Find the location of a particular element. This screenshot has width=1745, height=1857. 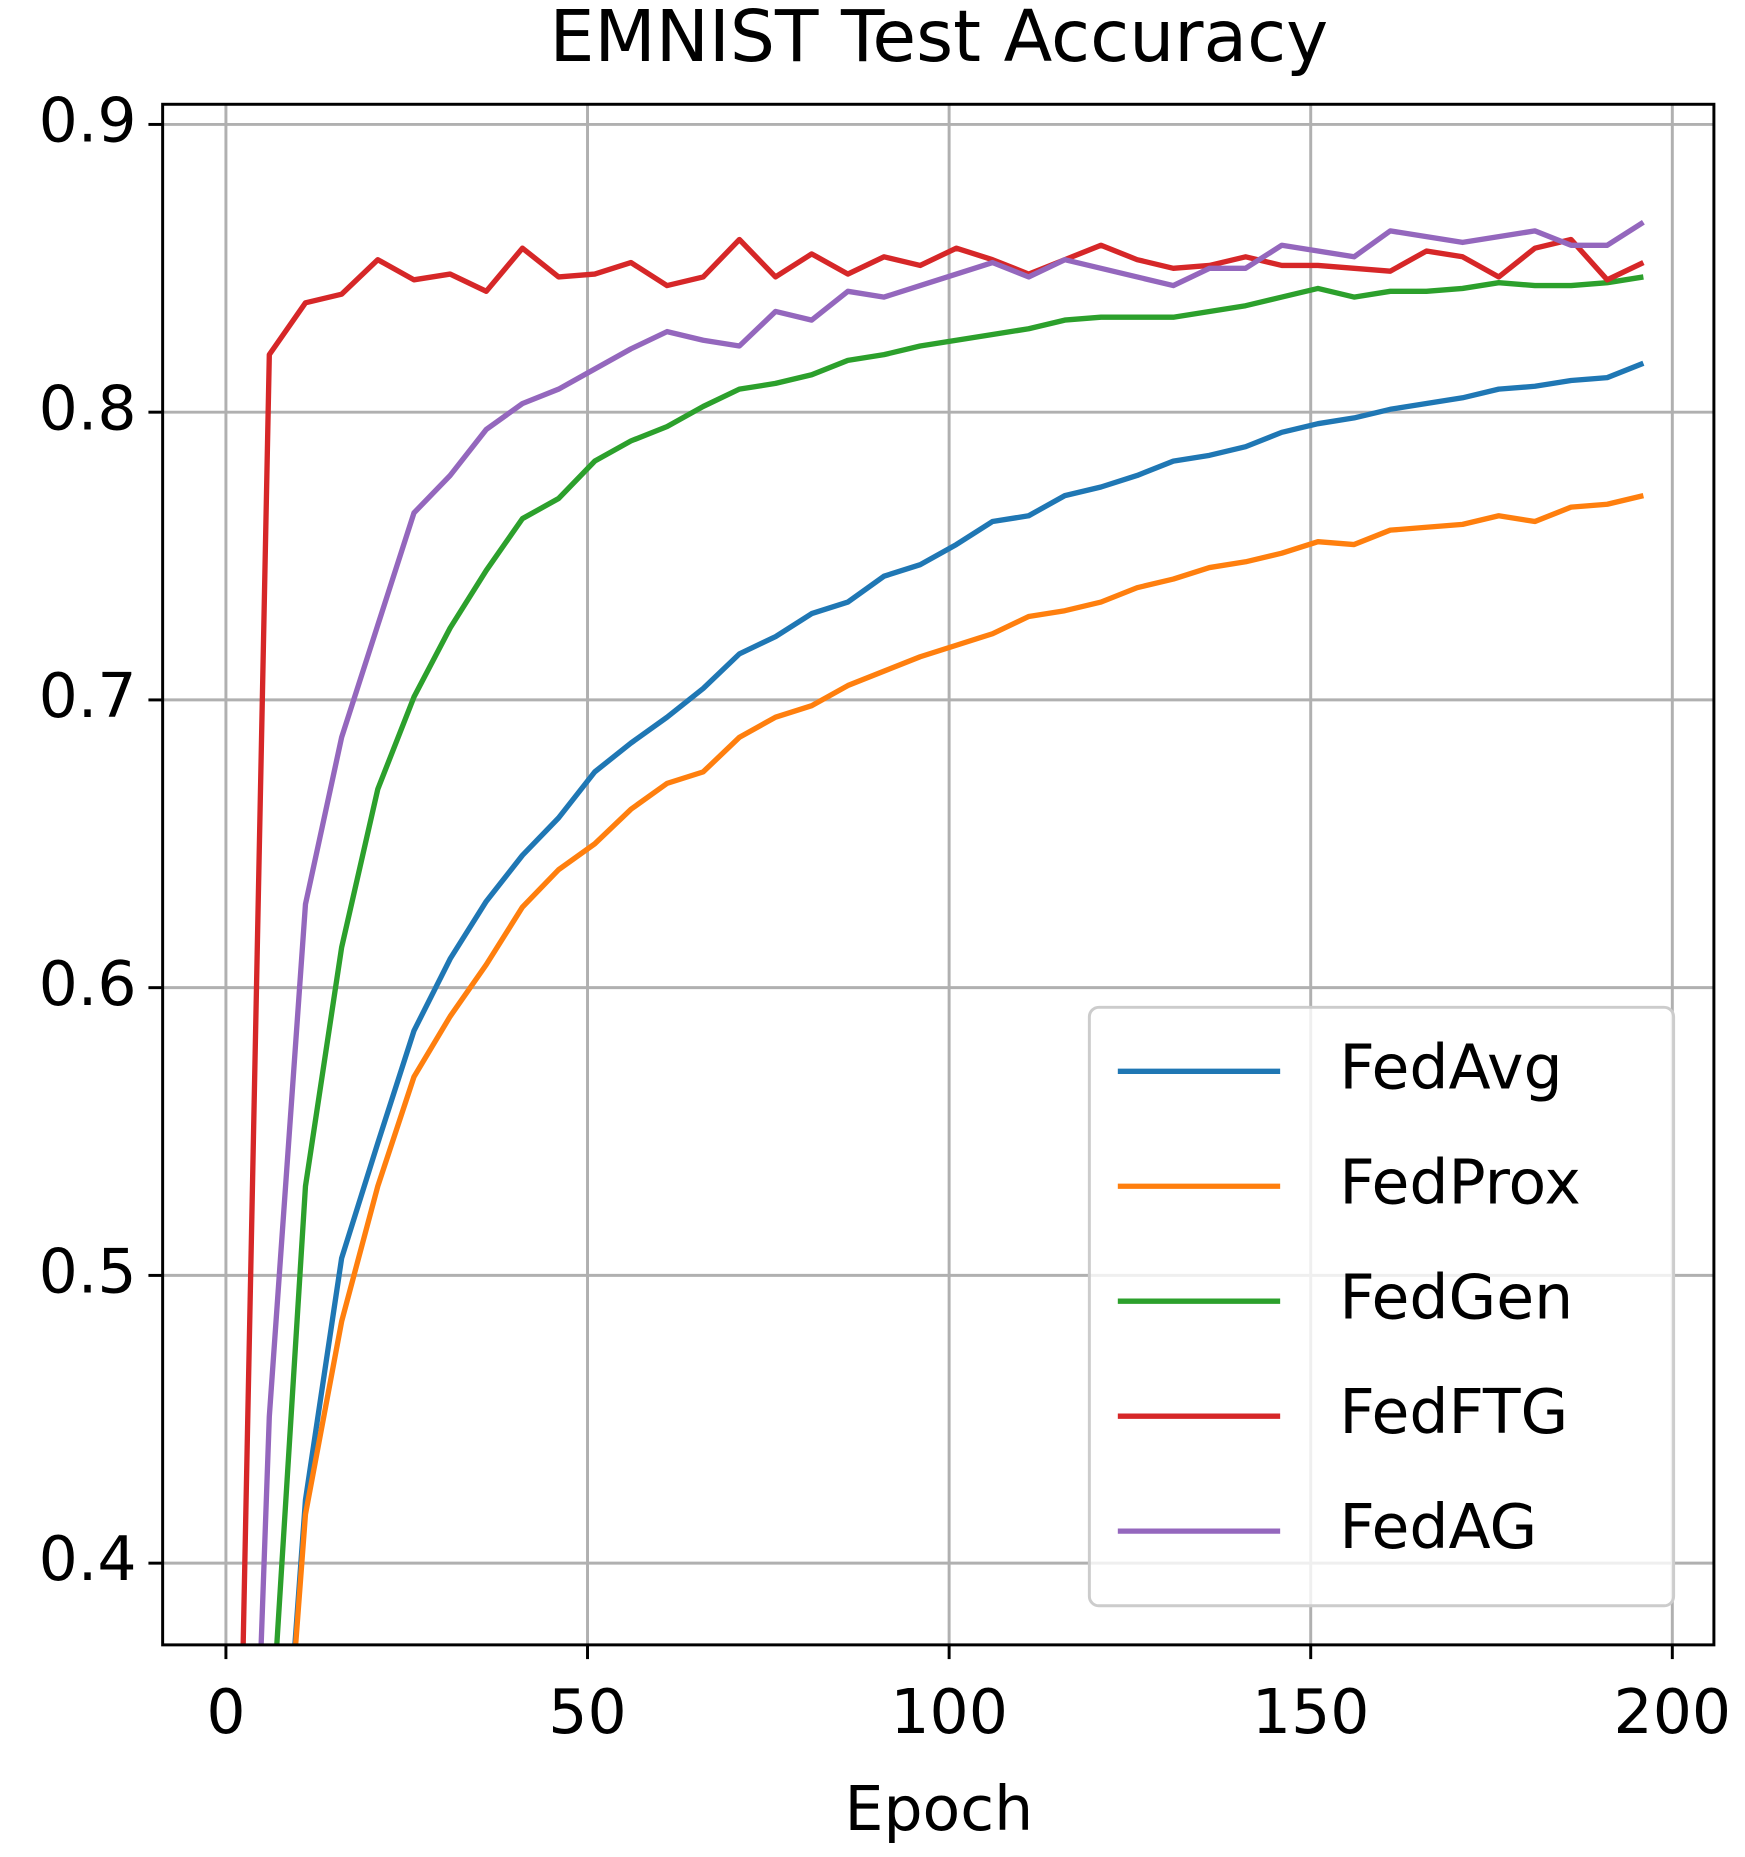

legend: FedAvg FedProx FedGen FedFTG FedAG is located at coordinates (1381, 1306).